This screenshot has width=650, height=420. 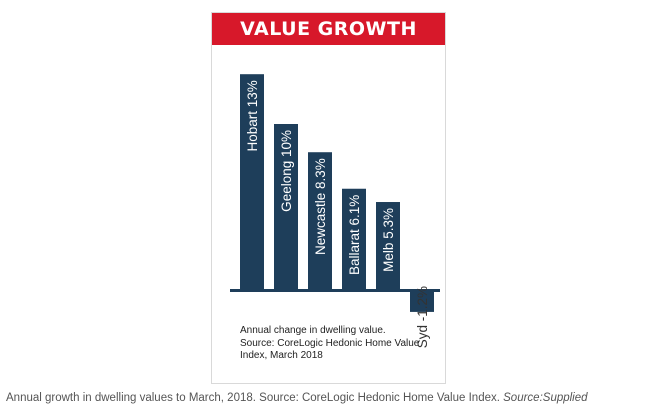 I want to click on zero-baseline, so click(x=335, y=290).